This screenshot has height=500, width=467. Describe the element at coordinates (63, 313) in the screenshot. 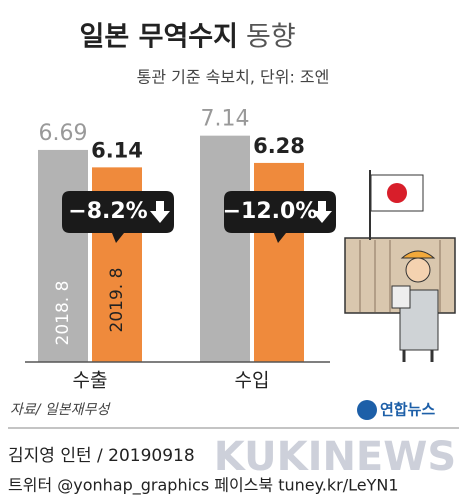

I see `legend-label: 2018. 8` at that location.